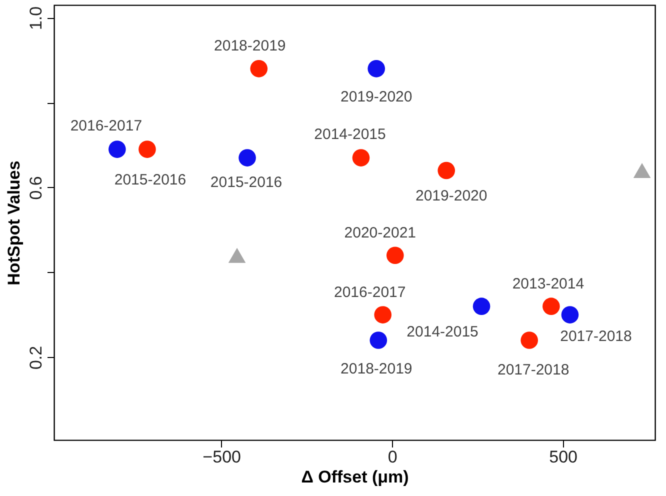 The width and height of the screenshot is (666, 496). What do you see at coordinates (36, 18) in the screenshot?
I see `y-tick-label: 1.0` at bounding box center [36, 18].